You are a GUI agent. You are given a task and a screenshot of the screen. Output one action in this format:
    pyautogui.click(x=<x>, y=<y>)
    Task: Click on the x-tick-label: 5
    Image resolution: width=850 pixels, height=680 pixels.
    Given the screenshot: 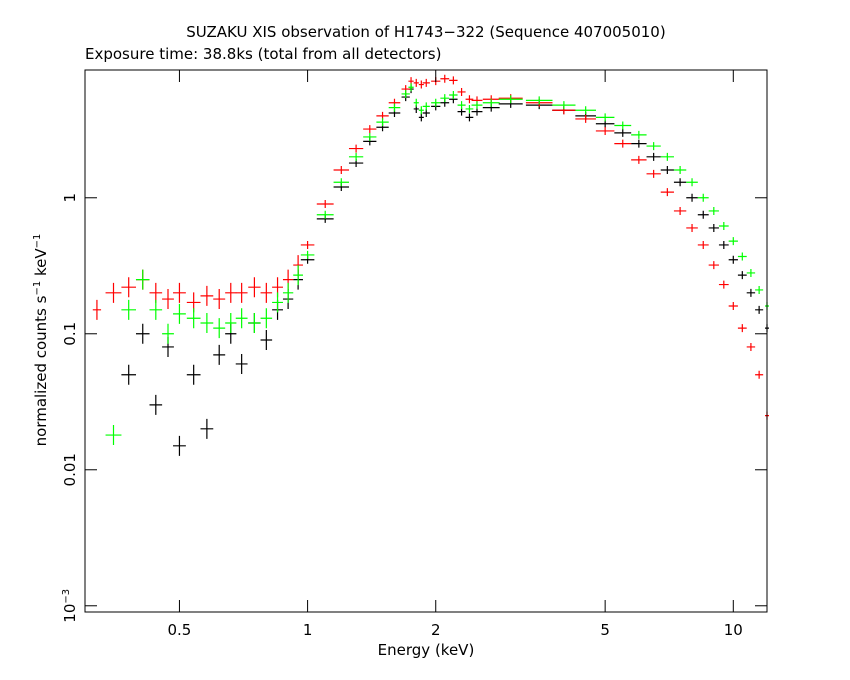 What is the action you would take?
    pyautogui.click(x=605, y=630)
    